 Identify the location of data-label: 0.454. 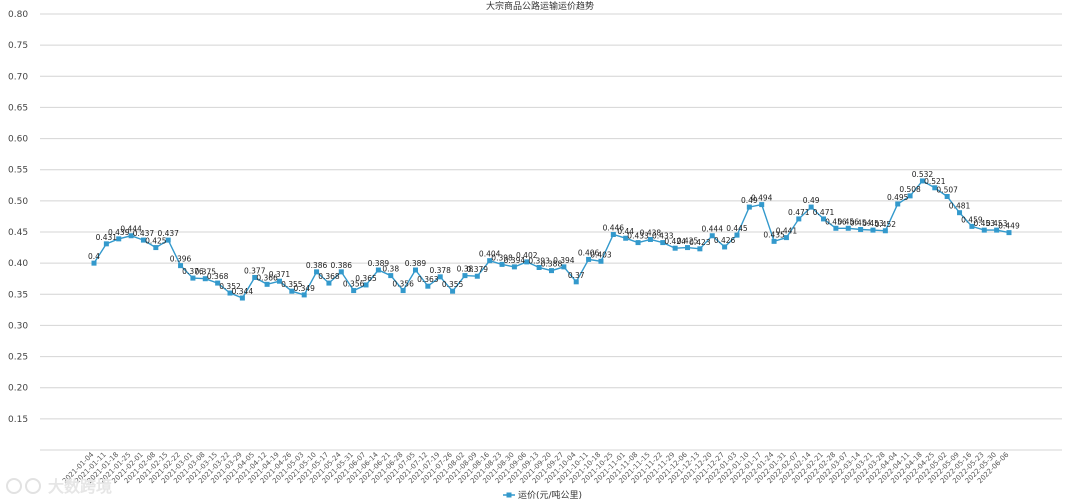
(861, 223).